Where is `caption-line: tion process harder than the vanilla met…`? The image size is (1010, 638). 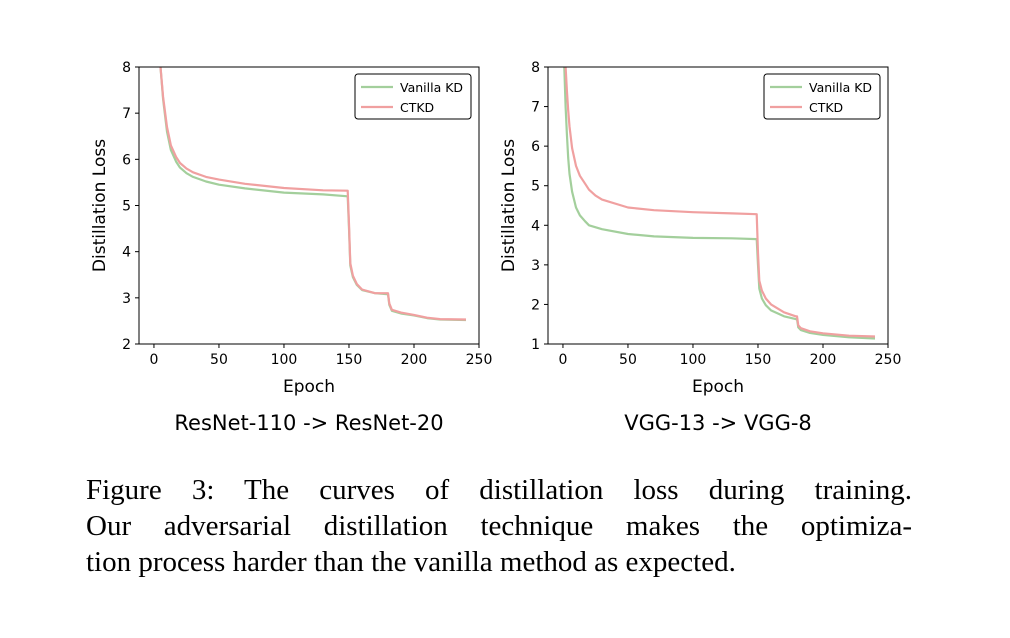
caption-line: tion process harder than the vanilla met… is located at coordinates (411, 562).